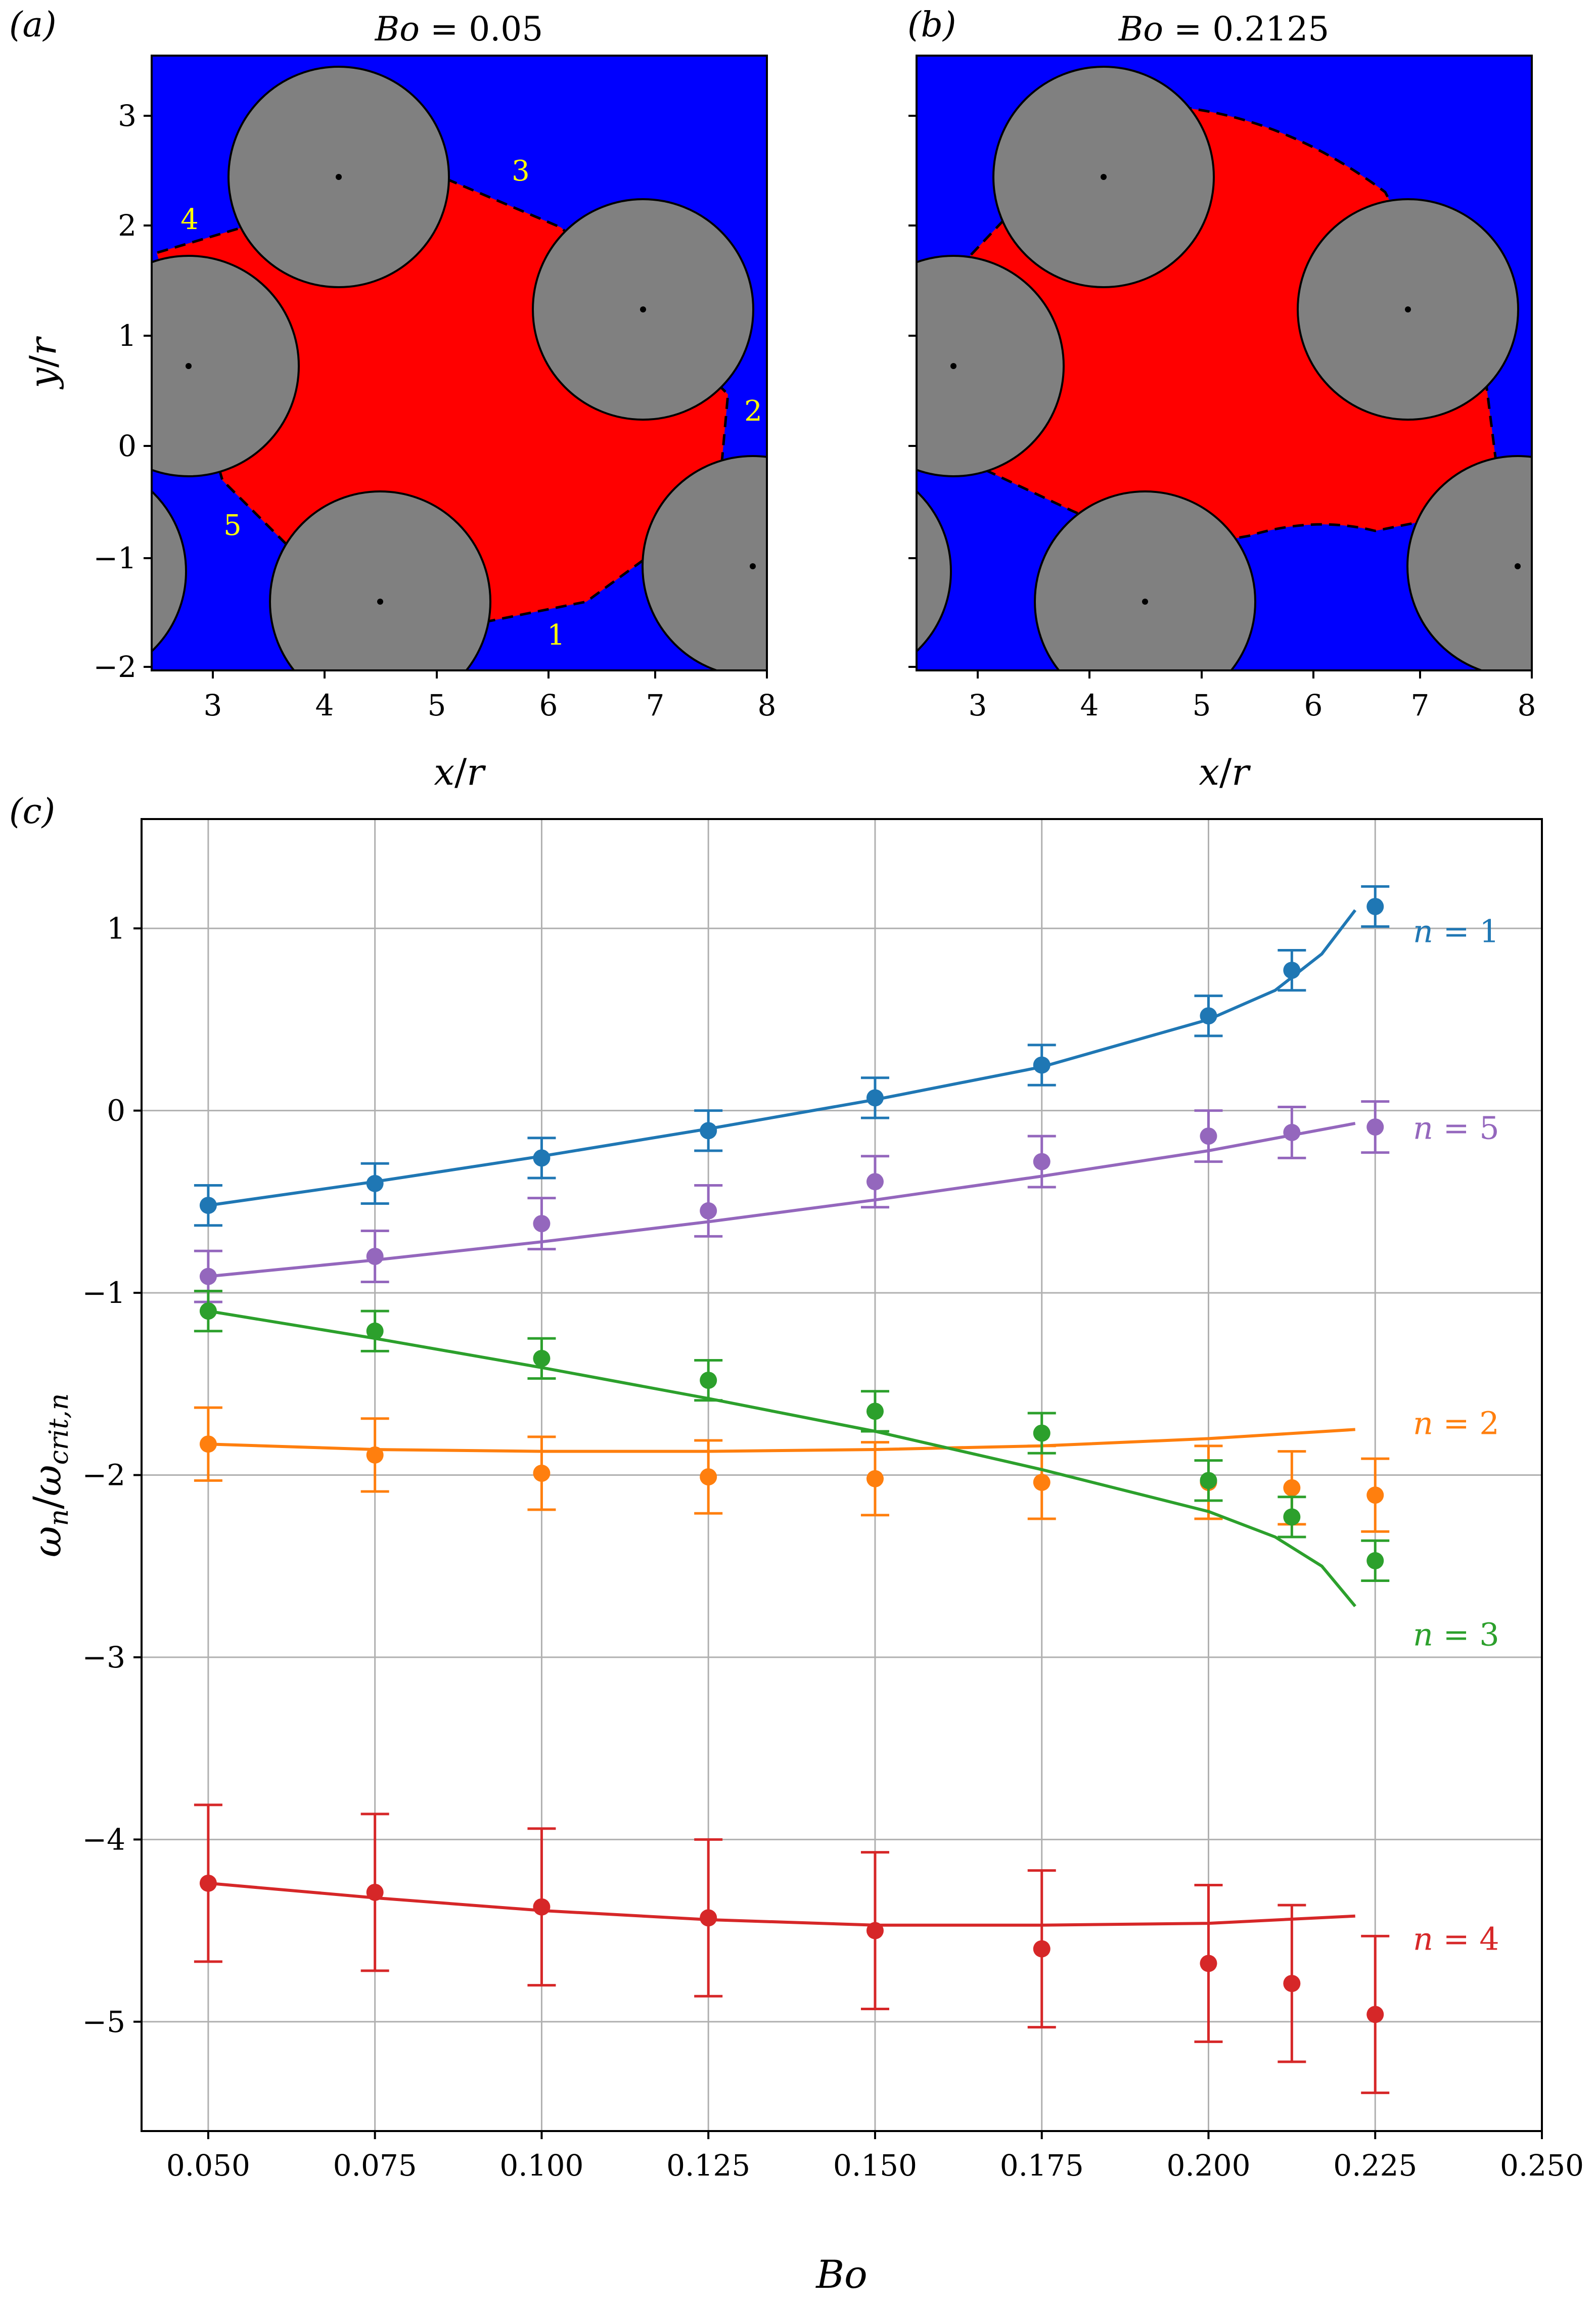 The image size is (1596, 2307). I want to click on panel-c-x-axis-label: Bo, so click(841, 2274).